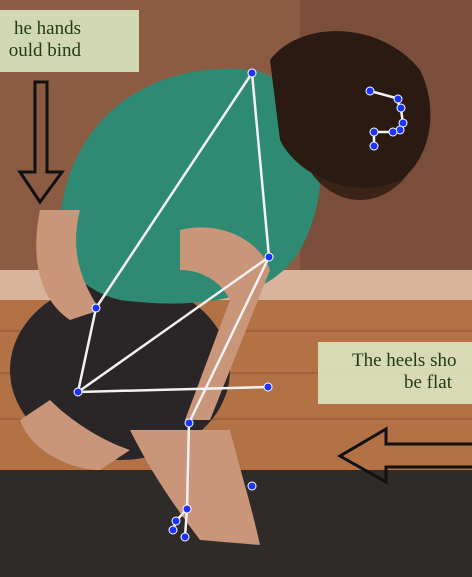 This screenshot has width=472, height=577. I want to click on left-arrow-icon, so click(404, 455).